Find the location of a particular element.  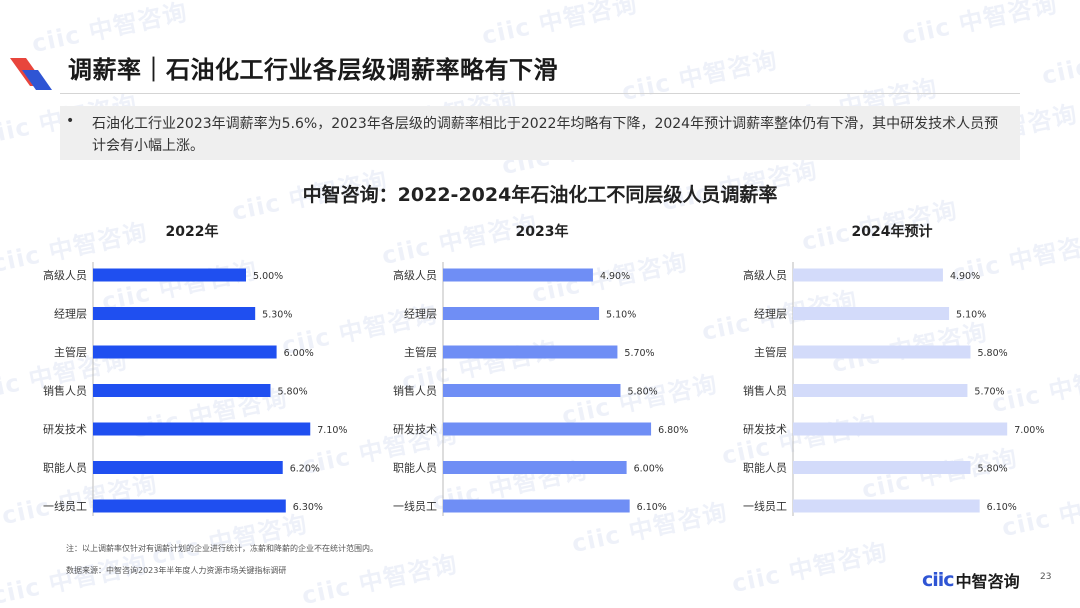

page-title: 调薪率｜石油化工行业各层级调薪率略有下滑 is located at coordinates (313, 70).